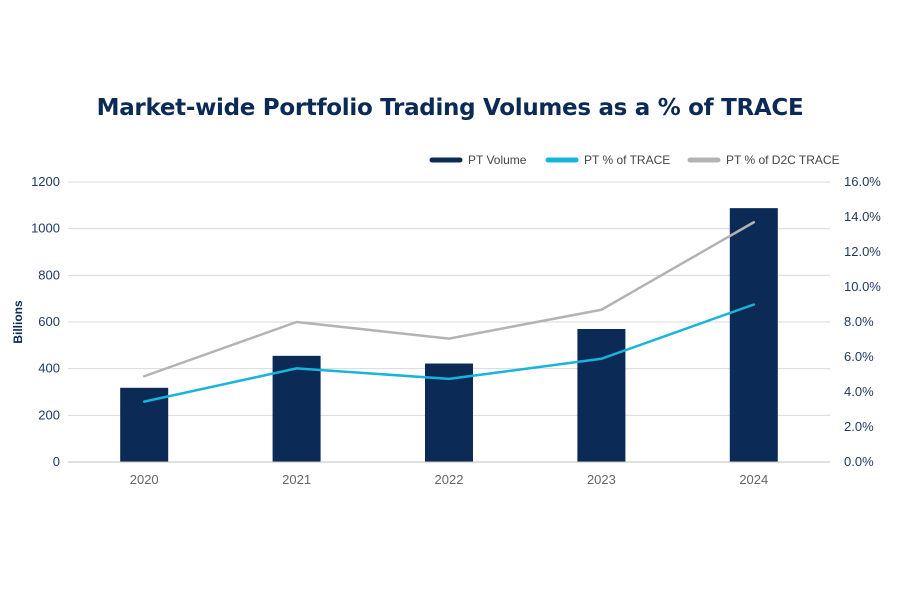 The image size is (900, 600). Describe the element at coordinates (862, 216) in the screenshot. I see `y2-tick-label: 14.0%` at that location.